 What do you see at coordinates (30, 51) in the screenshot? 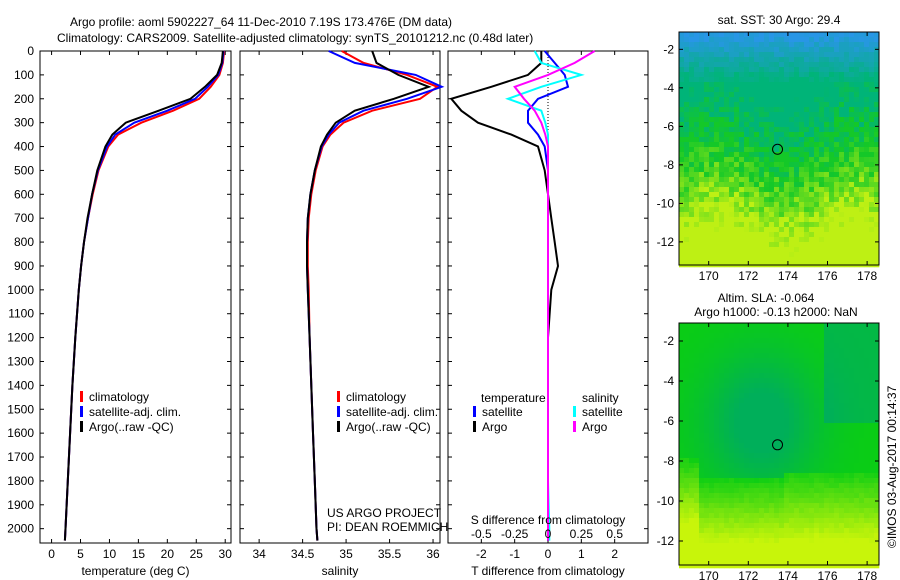
I see `y-tick-label: 0` at bounding box center [30, 51].